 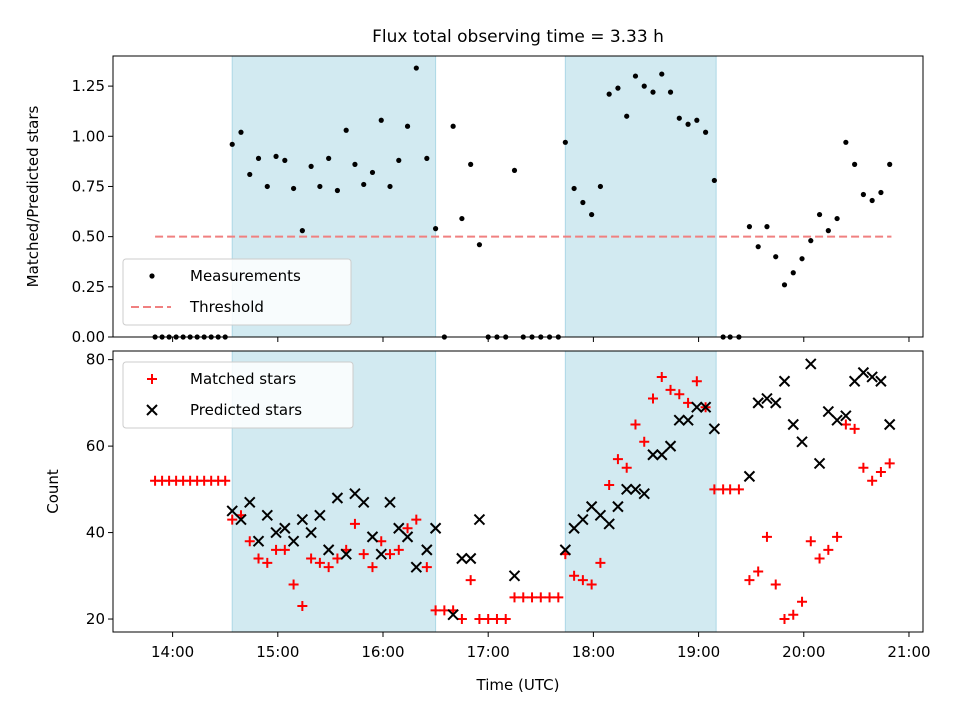 I want to click on y-tick-label: 0.50, so click(x=88, y=237).